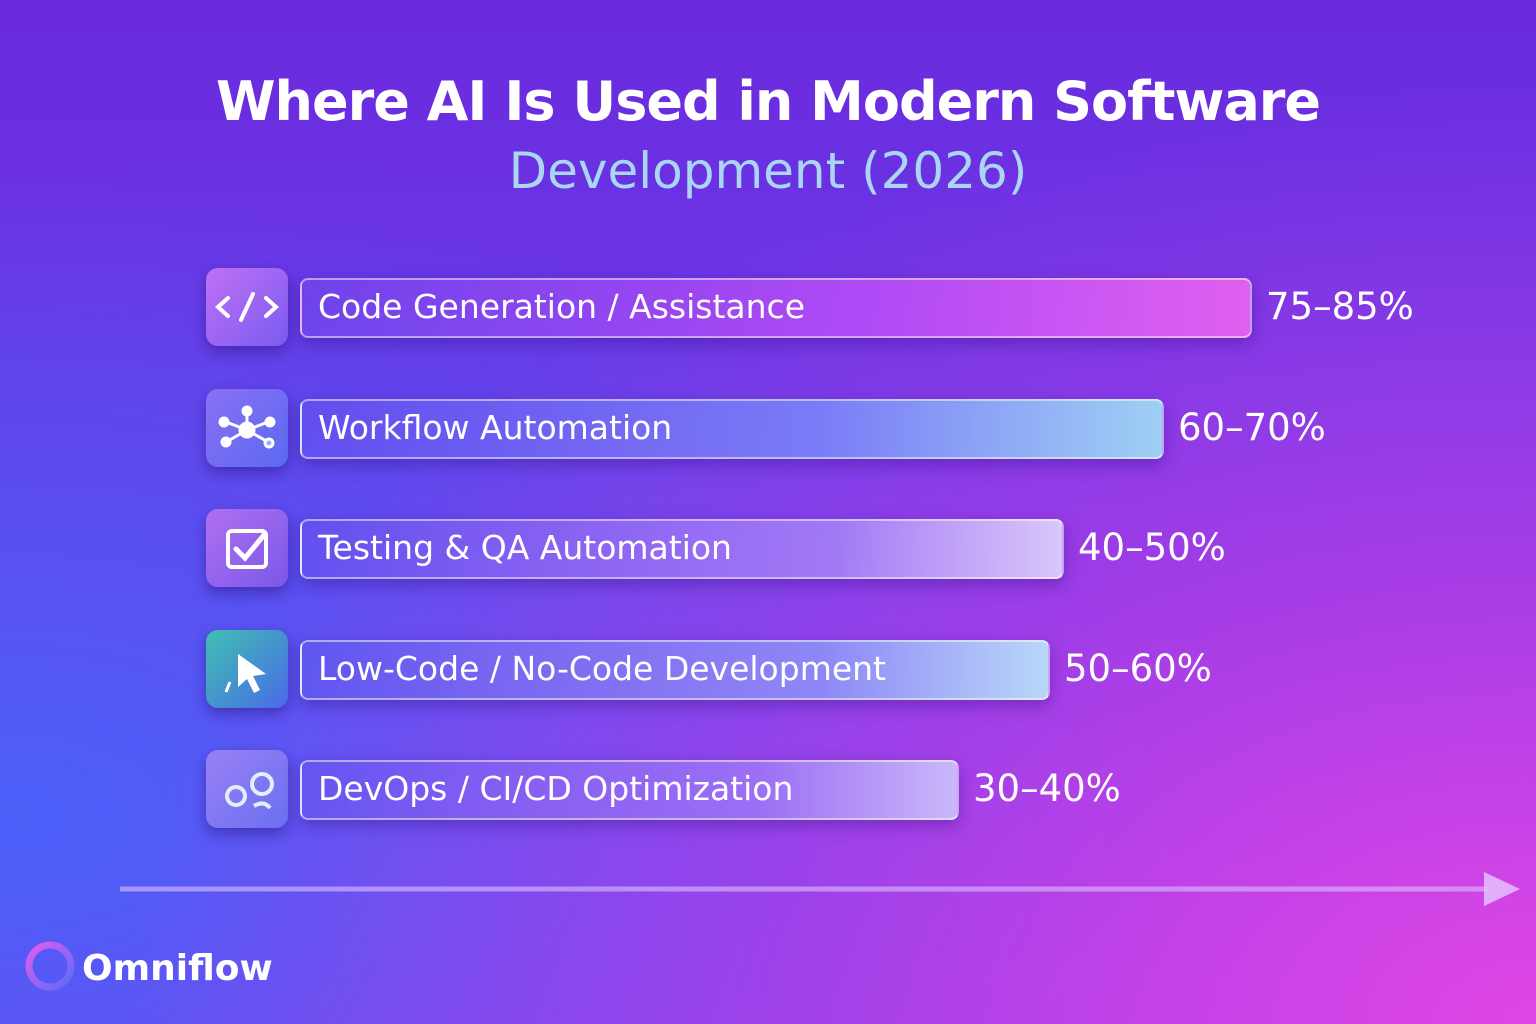 The width and height of the screenshot is (1536, 1024). Describe the element at coordinates (1252, 427) in the screenshot. I see `value-label: 60–70%` at that location.